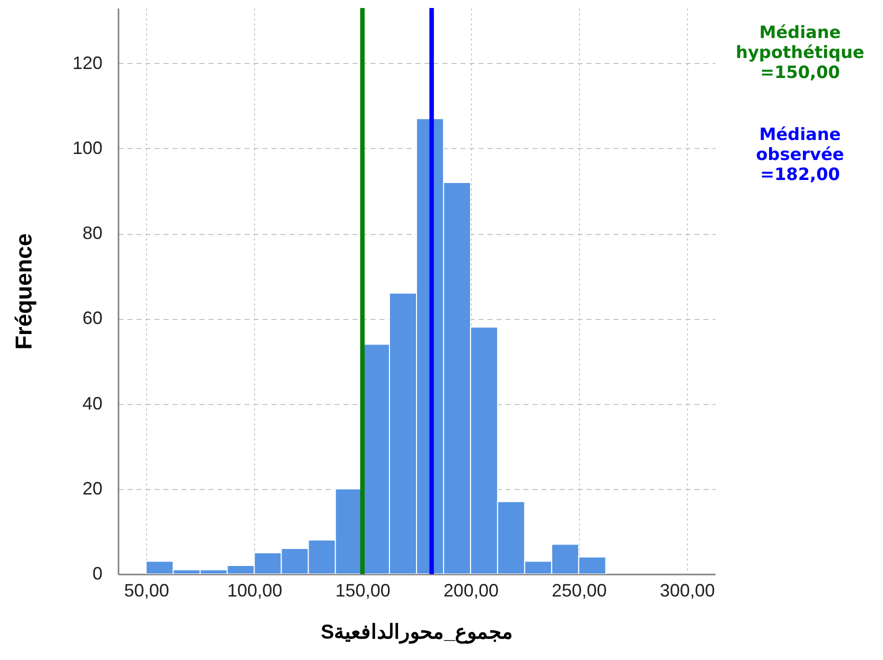  Describe the element at coordinates (800, 155) in the screenshot. I see `ref-line-label: Médiane observée =182,00` at that location.